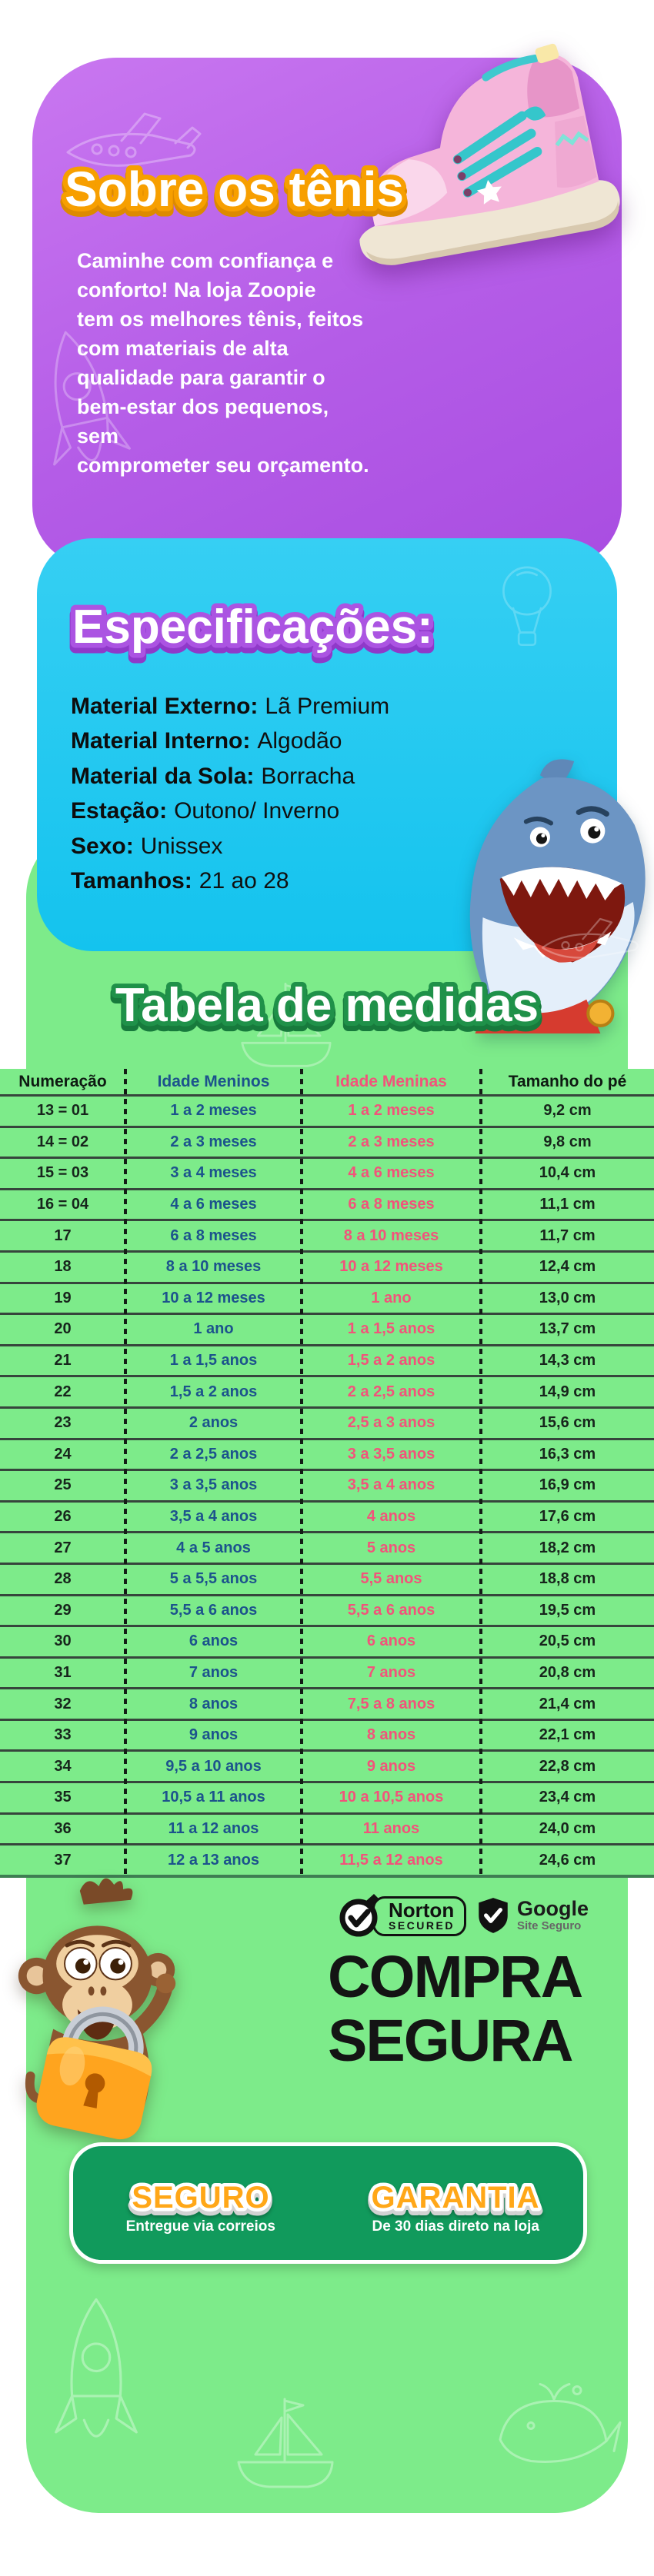 Image resolution: width=654 pixels, height=2576 pixels. Describe the element at coordinates (533, 1915) in the screenshot. I see `google-site-seguro-badge: Google Site Seguro` at that location.